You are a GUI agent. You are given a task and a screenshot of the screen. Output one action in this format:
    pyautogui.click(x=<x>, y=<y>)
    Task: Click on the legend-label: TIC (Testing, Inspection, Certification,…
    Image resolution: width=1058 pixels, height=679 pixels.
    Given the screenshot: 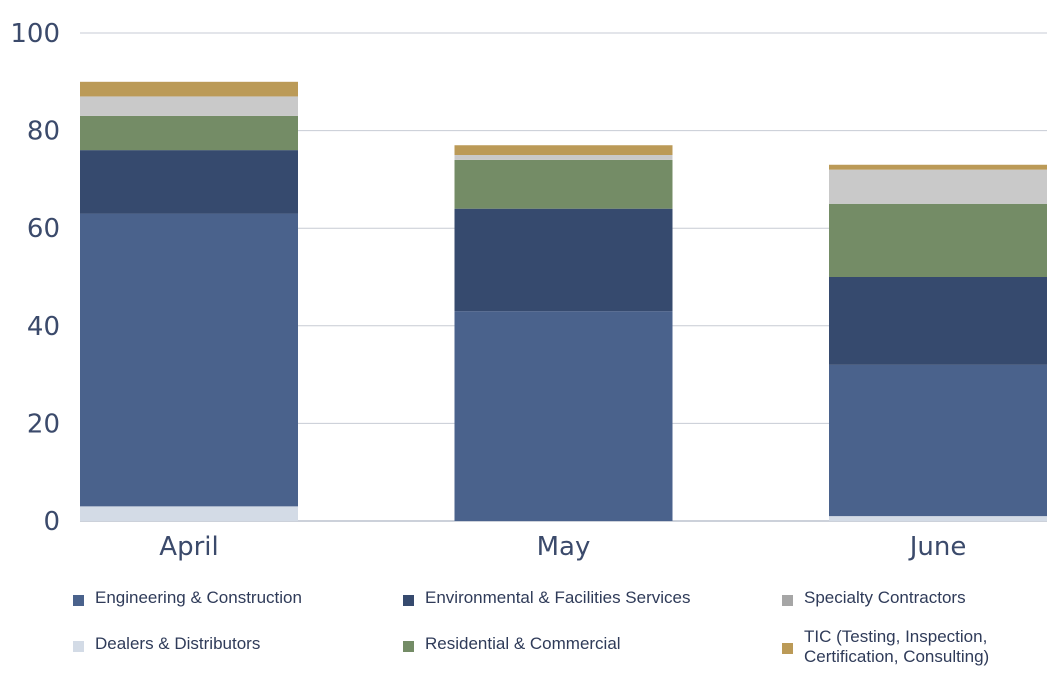 What is the action you would take?
    pyautogui.click(x=897, y=646)
    